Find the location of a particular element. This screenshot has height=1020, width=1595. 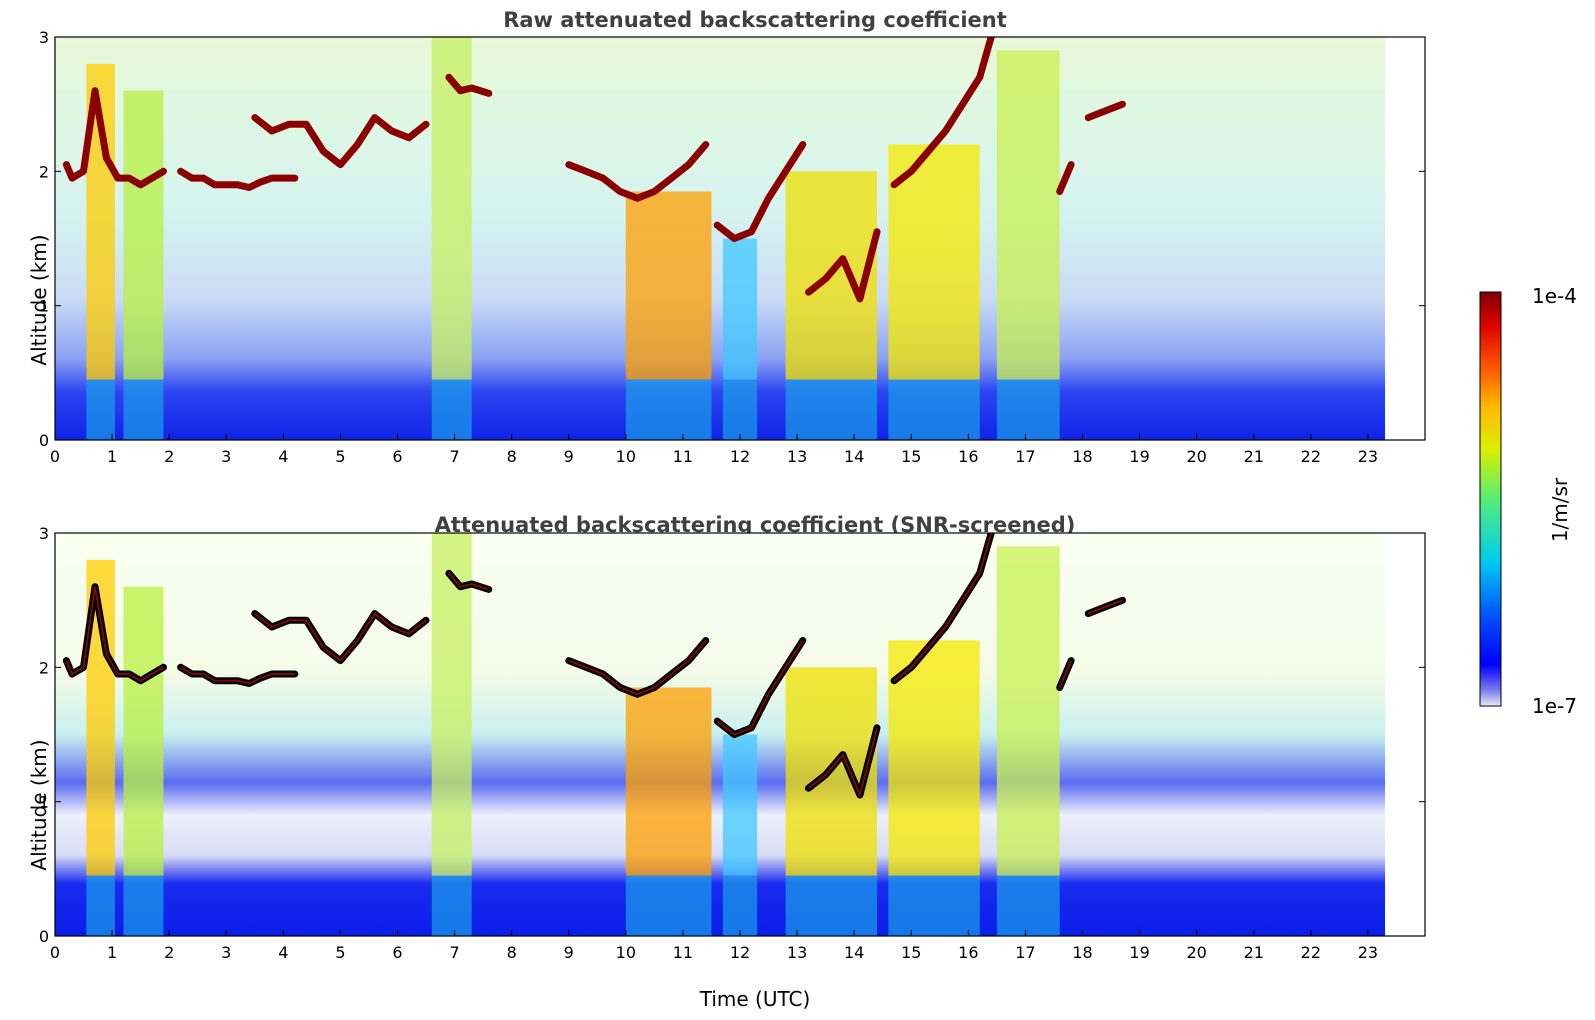

top-x-tick-label-16: 16 is located at coordinates (968, 456).